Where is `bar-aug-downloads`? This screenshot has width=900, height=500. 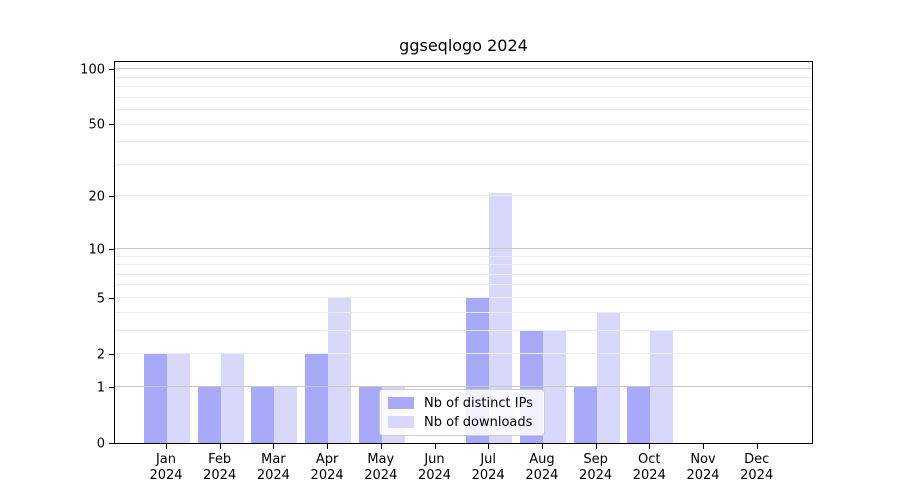 bar-aug-downloads is located at coordinates (554, 386).